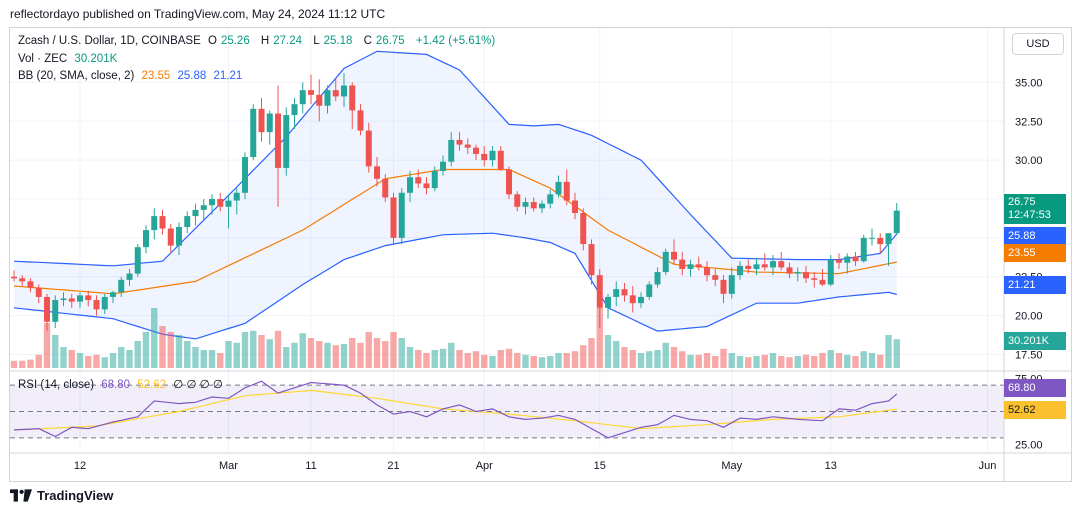 This screenshot has width=1080, height=515. What do you see at coordinates (76, 76) in the screenshot?
I see `bb-label: BB (20, SMA, close, 2)` at bounding box center [76, 76].